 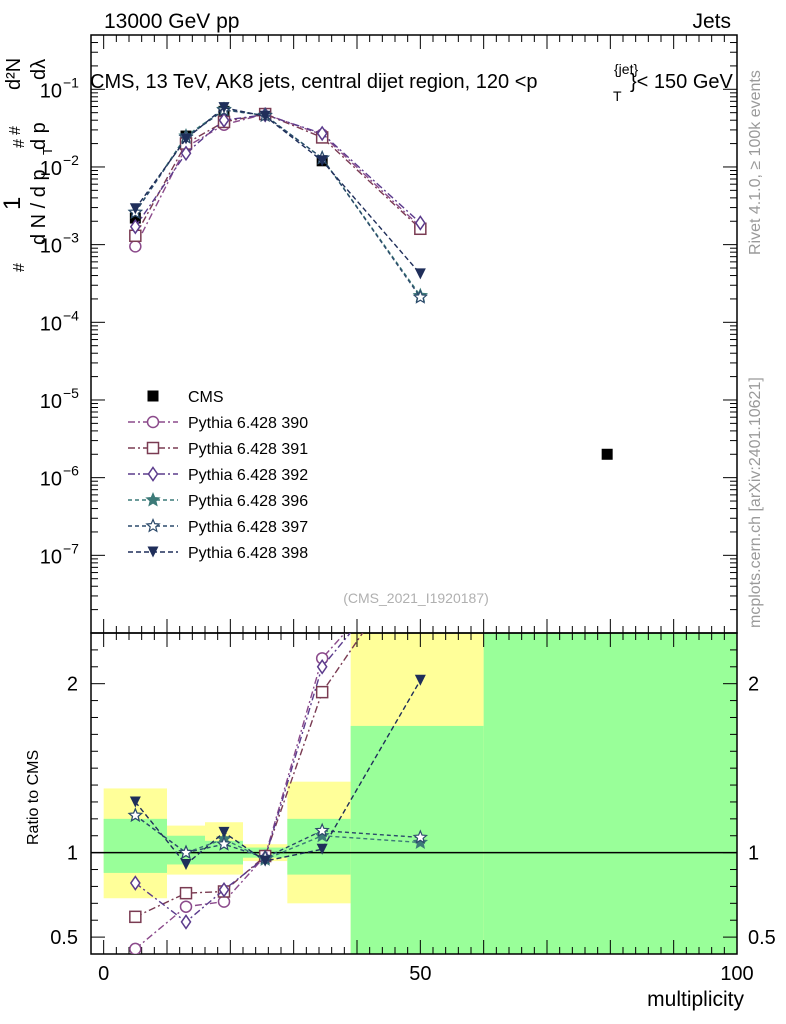 What do you see at coordinates (71, 471) in the screenshot?
I see `main-y-tick-exponent: −6` at bounding box center [71, 471].